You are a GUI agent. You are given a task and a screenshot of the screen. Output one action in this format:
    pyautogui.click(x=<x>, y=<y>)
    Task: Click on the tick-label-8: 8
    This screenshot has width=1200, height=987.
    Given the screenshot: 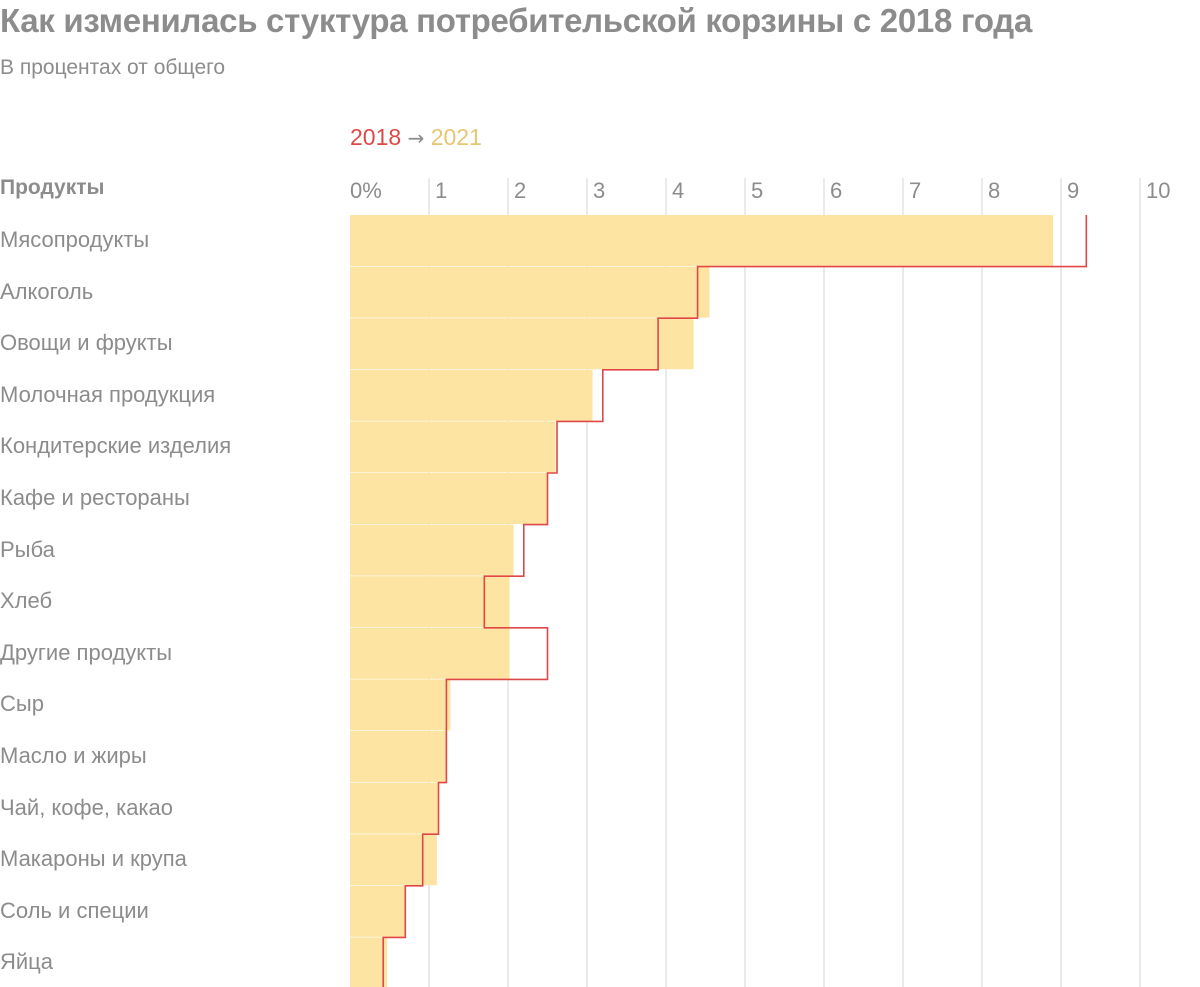 What is the action you would take?
    pyautogui.click(x=994, y=190)
    